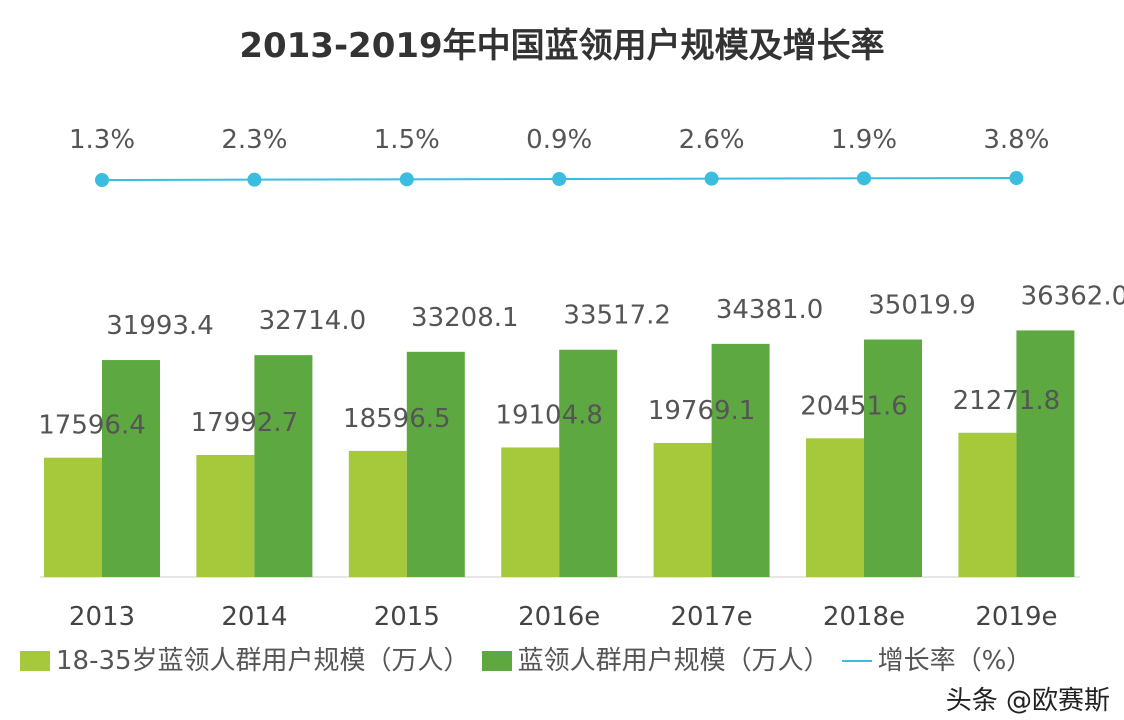  Describe the element at coordinates (549, 415) in the screenshot. I see `value-label: 19104.8` at that location.